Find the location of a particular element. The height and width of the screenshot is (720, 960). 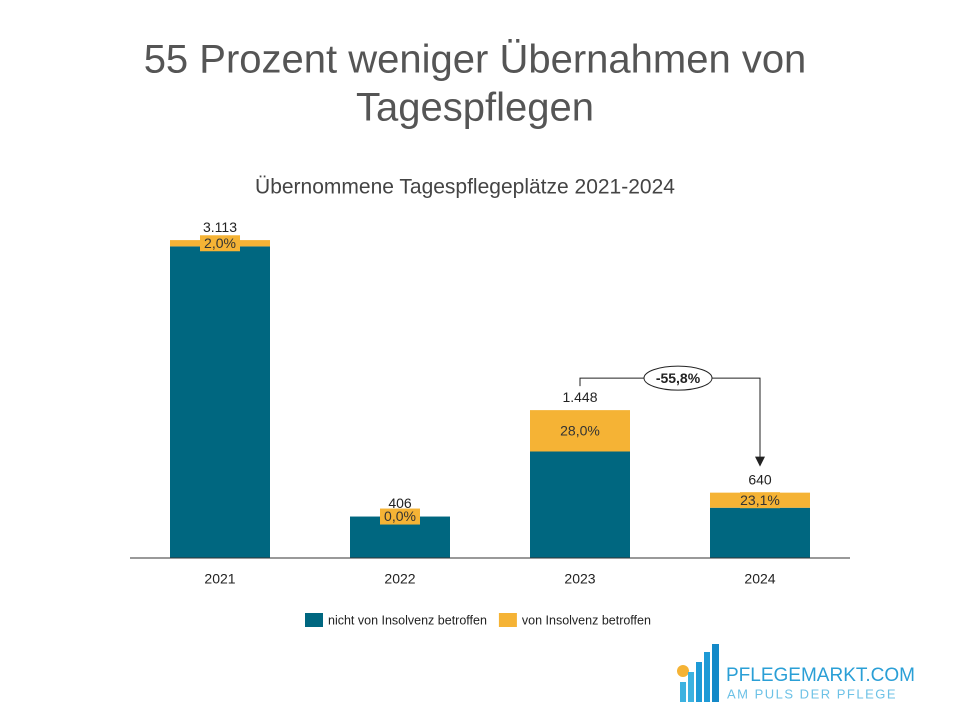

chart-title: 55 Prozent weniger Übernahmen von is located at coordinates (475, 60).